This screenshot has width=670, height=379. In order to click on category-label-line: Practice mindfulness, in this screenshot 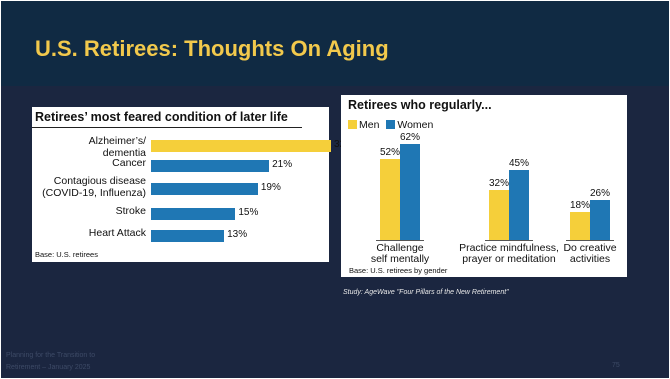, I will do `click(509, 248)`.